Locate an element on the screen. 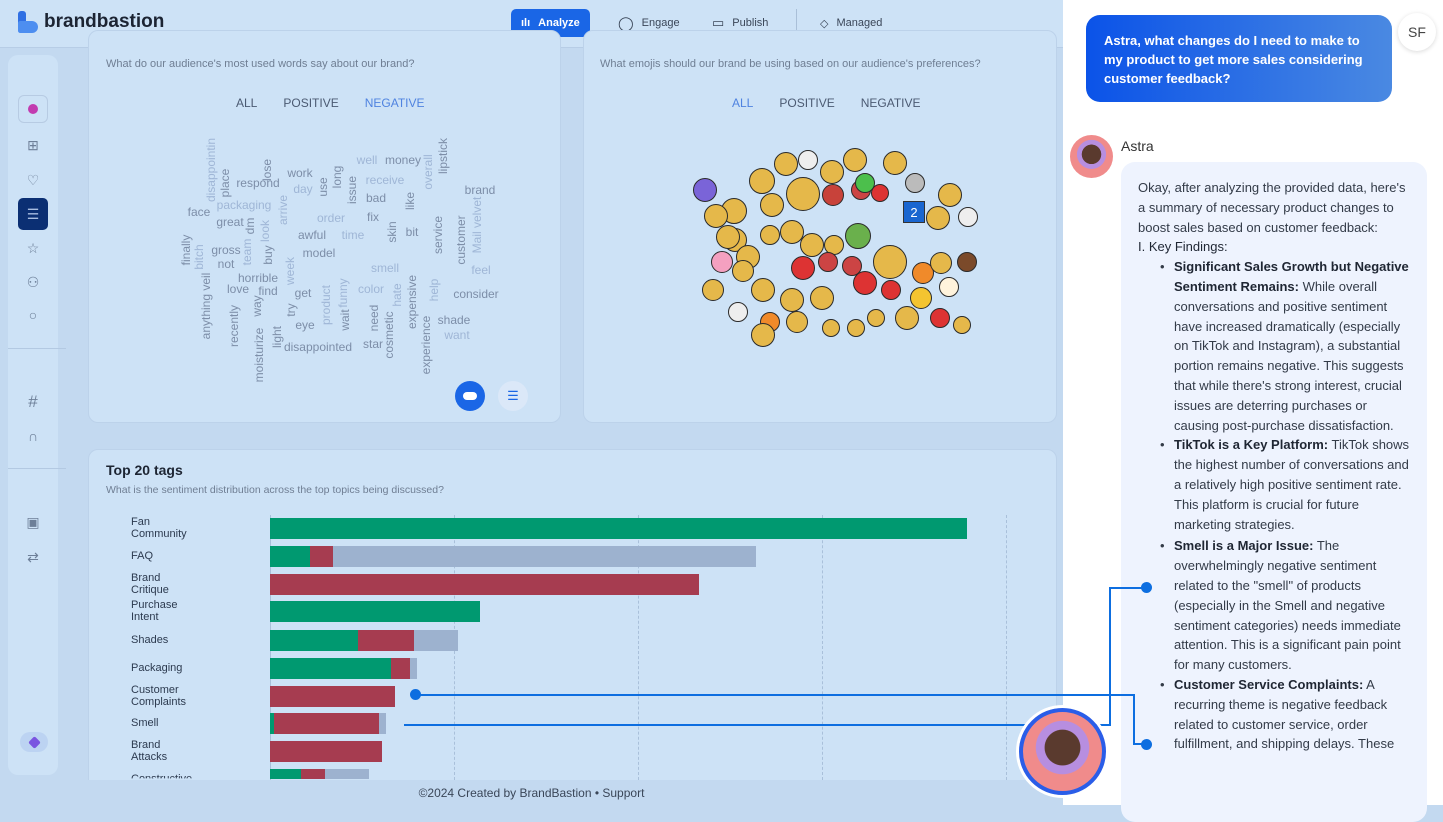 This screenshot has width=1443, height=822. word-cloud-word: cosmetic is located at coordinates (389, 335).